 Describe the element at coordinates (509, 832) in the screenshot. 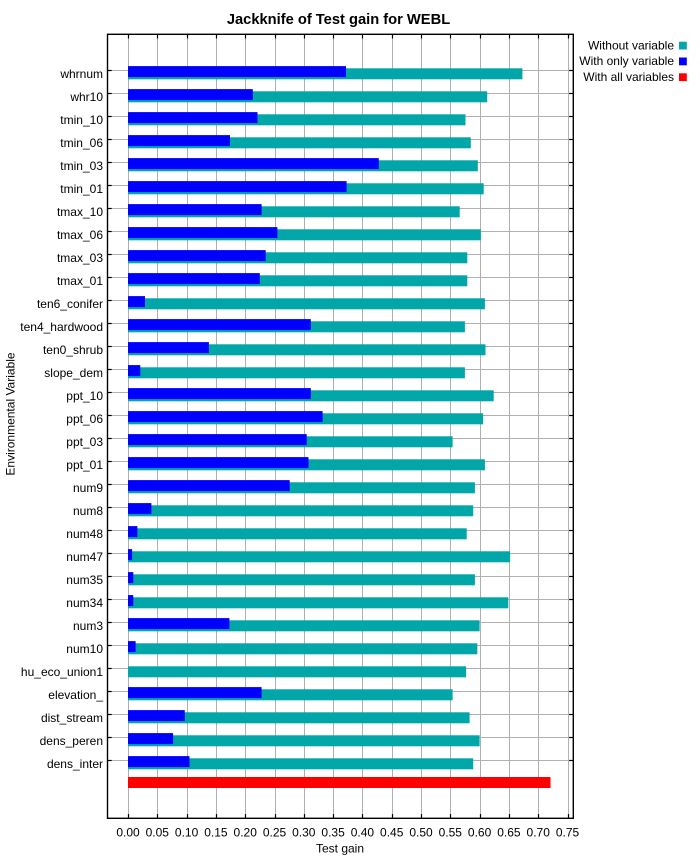

I see `svg-text: 0.65` at that location.